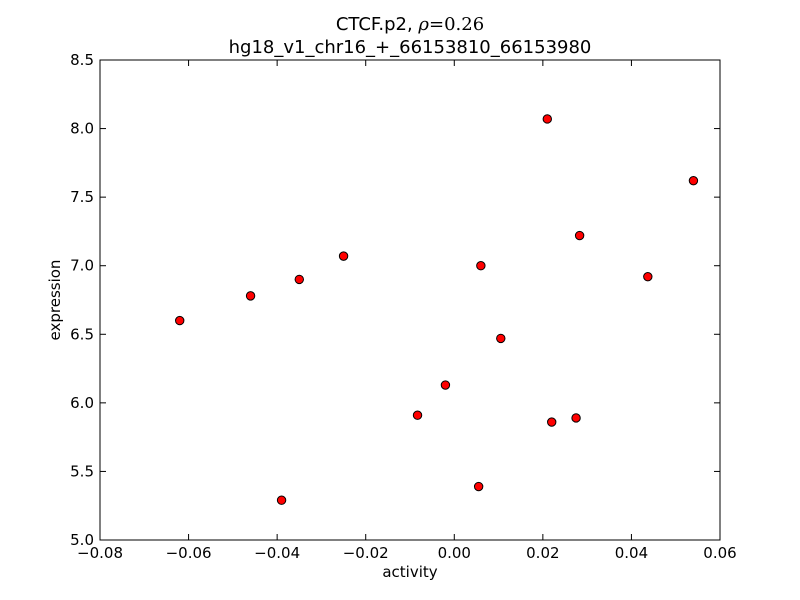  What do you see at coordinates (189, 553) in the screenshot?
I see `x-tick-label: −0.06` at bounding box center [189, 553].